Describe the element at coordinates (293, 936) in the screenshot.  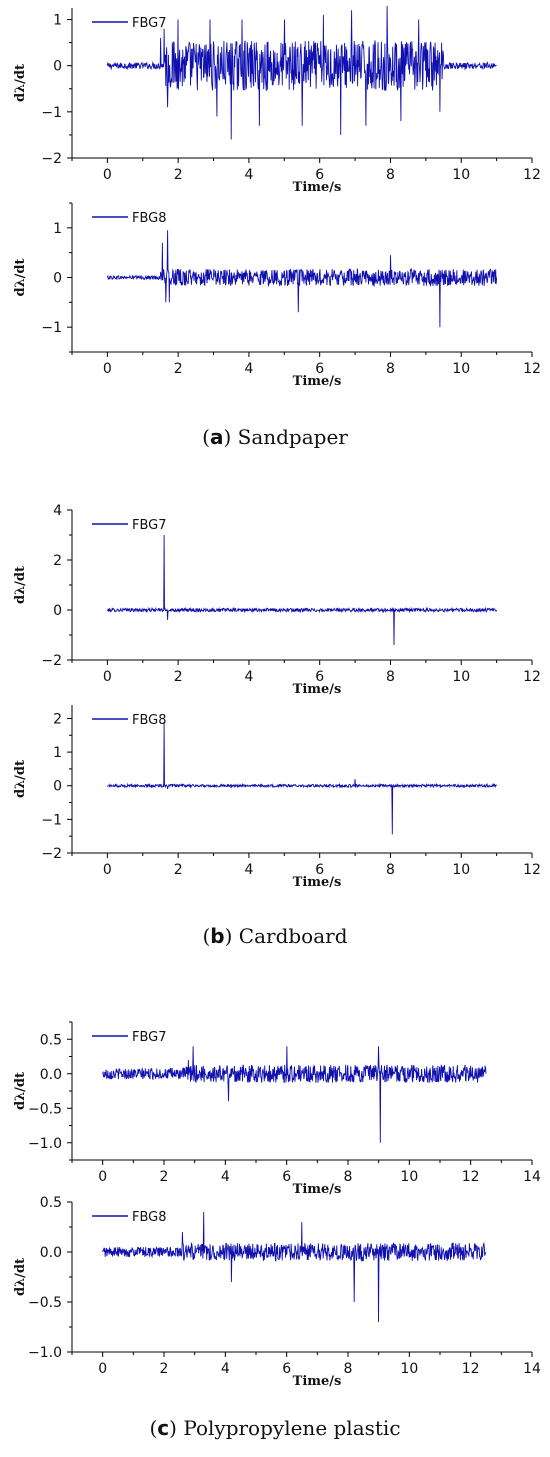
I see `caption-text: Cardboard` at that location.